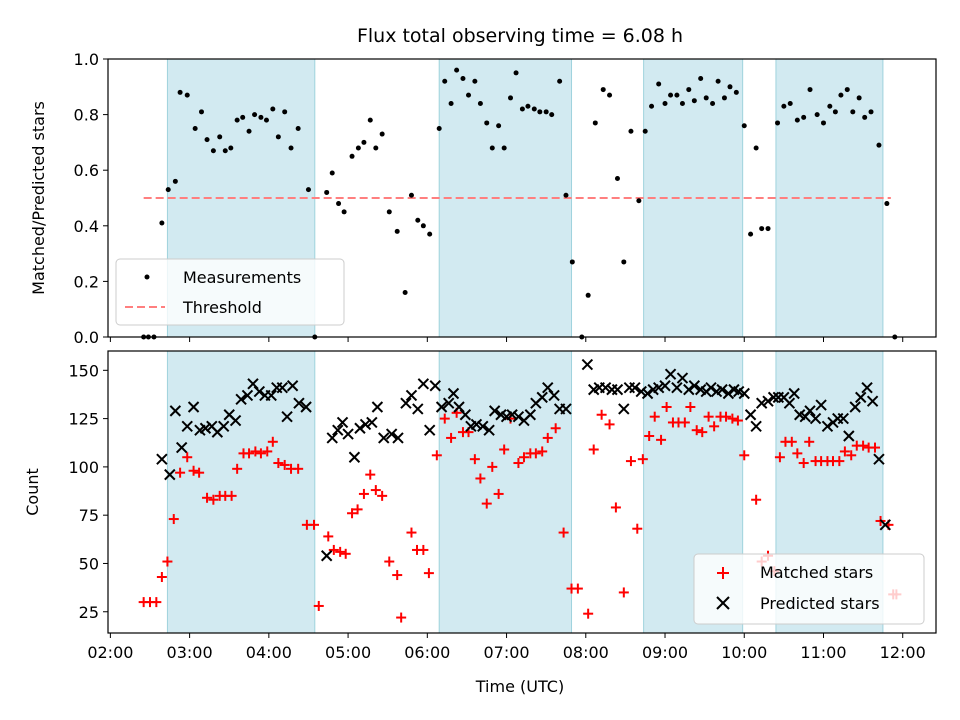 The image size is (960, 720). Describe the element at coordinates (222, 307) in the screenshot. I see `legend-threshold-label: Threshold` at that location.